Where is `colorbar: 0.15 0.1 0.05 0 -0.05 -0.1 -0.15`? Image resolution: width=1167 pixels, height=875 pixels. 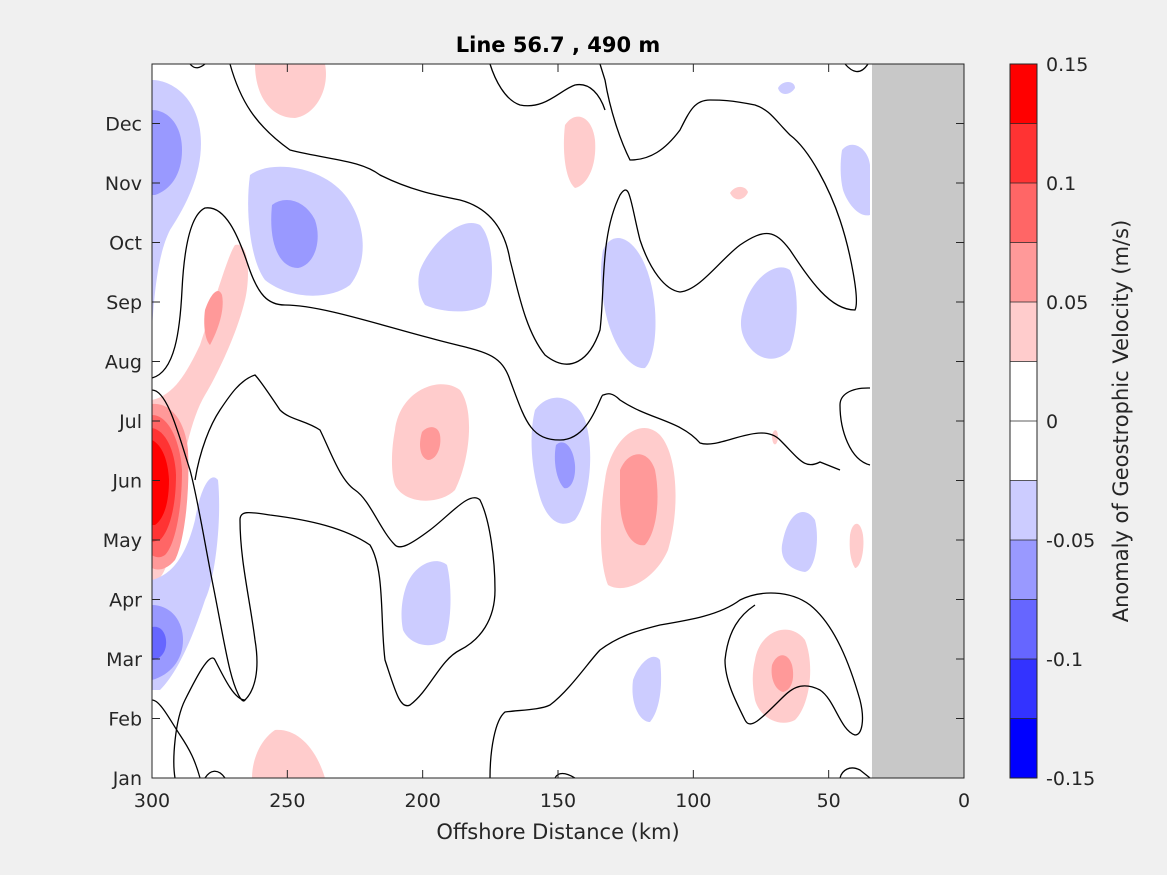
colorbar: 0.15 0.1 0.05 0 -0.05 -0.1 -0.15 is located at coordinates (1052, 422).